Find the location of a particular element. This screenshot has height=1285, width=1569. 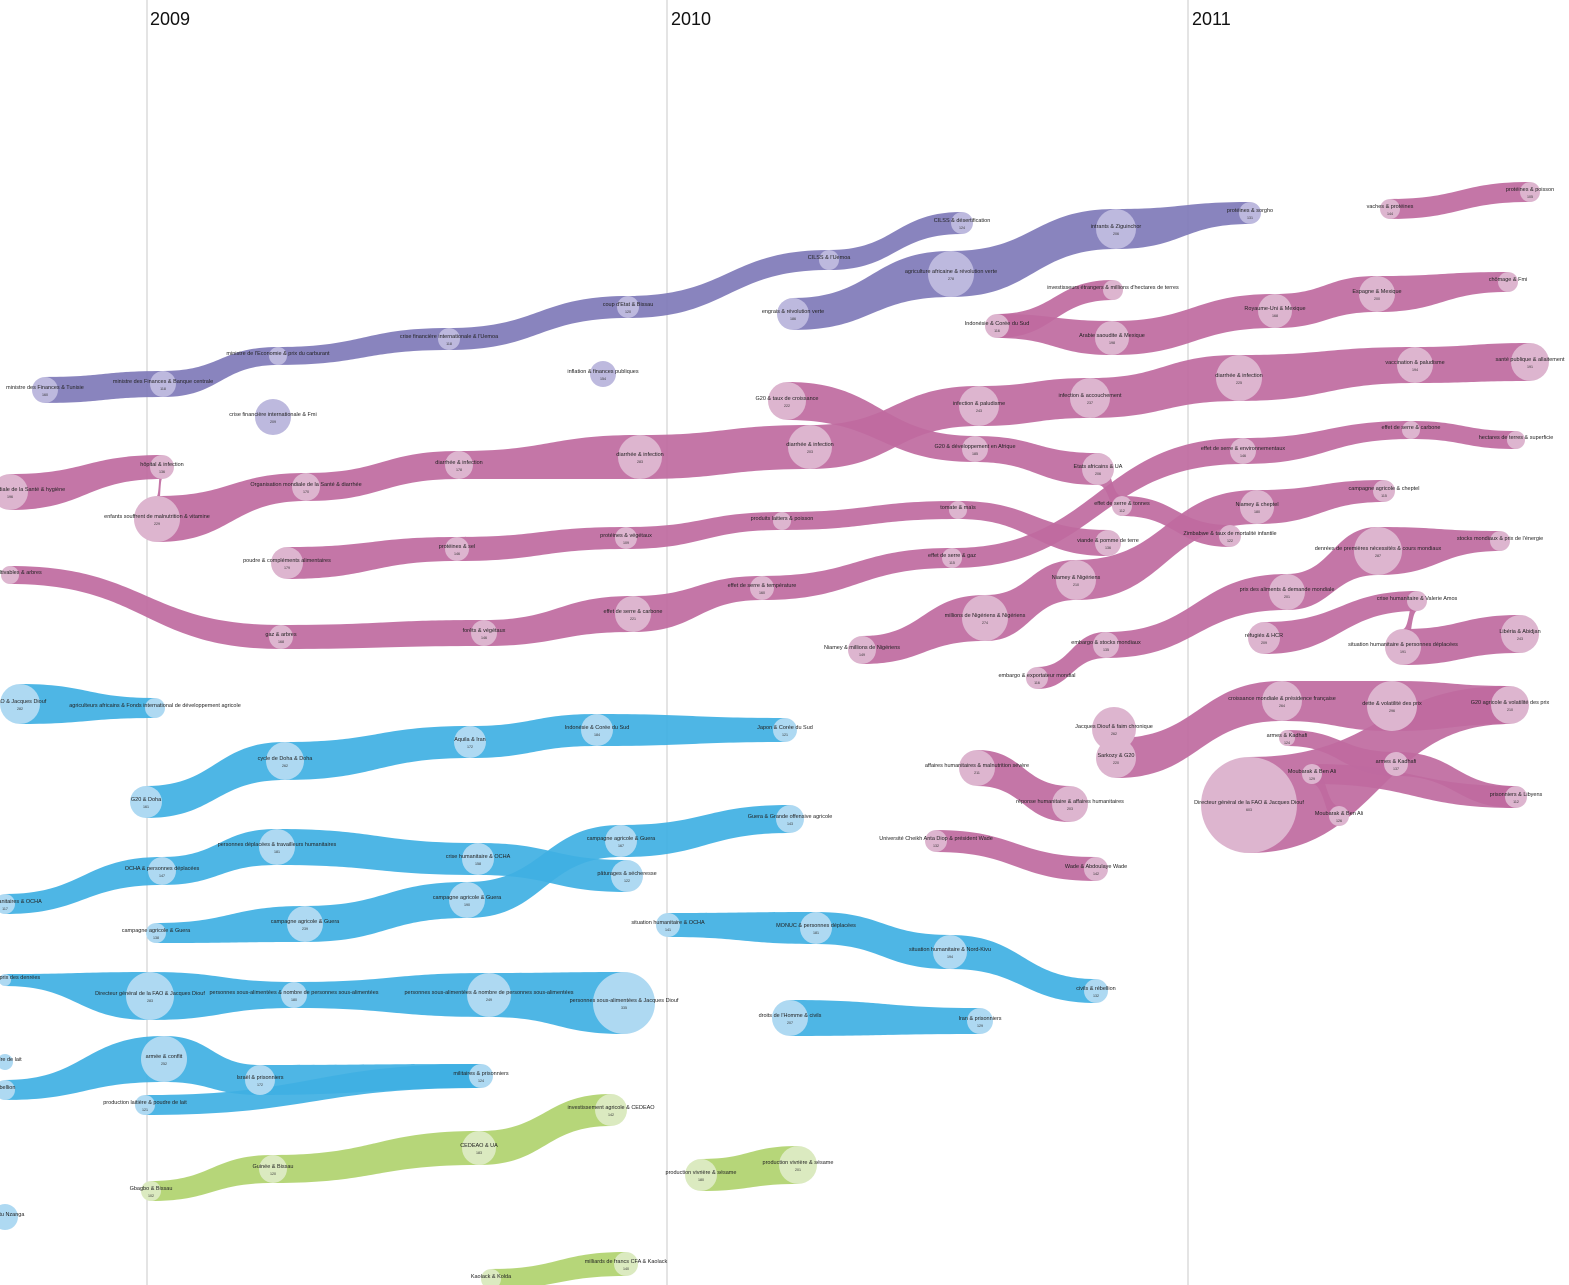

topic-node: diarrhée & infection 225 is located at coordinates (1239, 378).